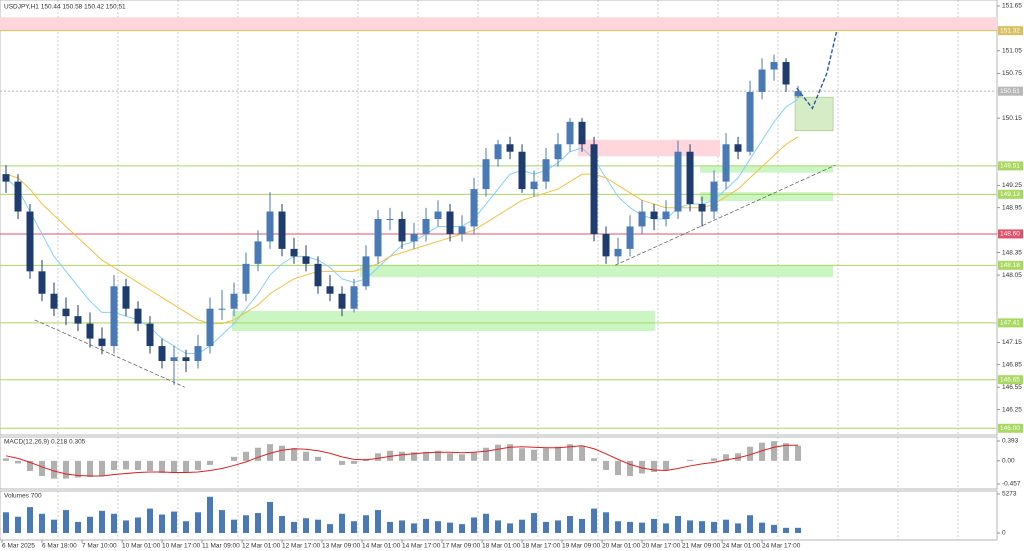 The image size is (1024, 551). Describe the element at coordinates (99, 546) in the screenshot. I see `x-tick-label: 7 Mar 10:00` at that location.